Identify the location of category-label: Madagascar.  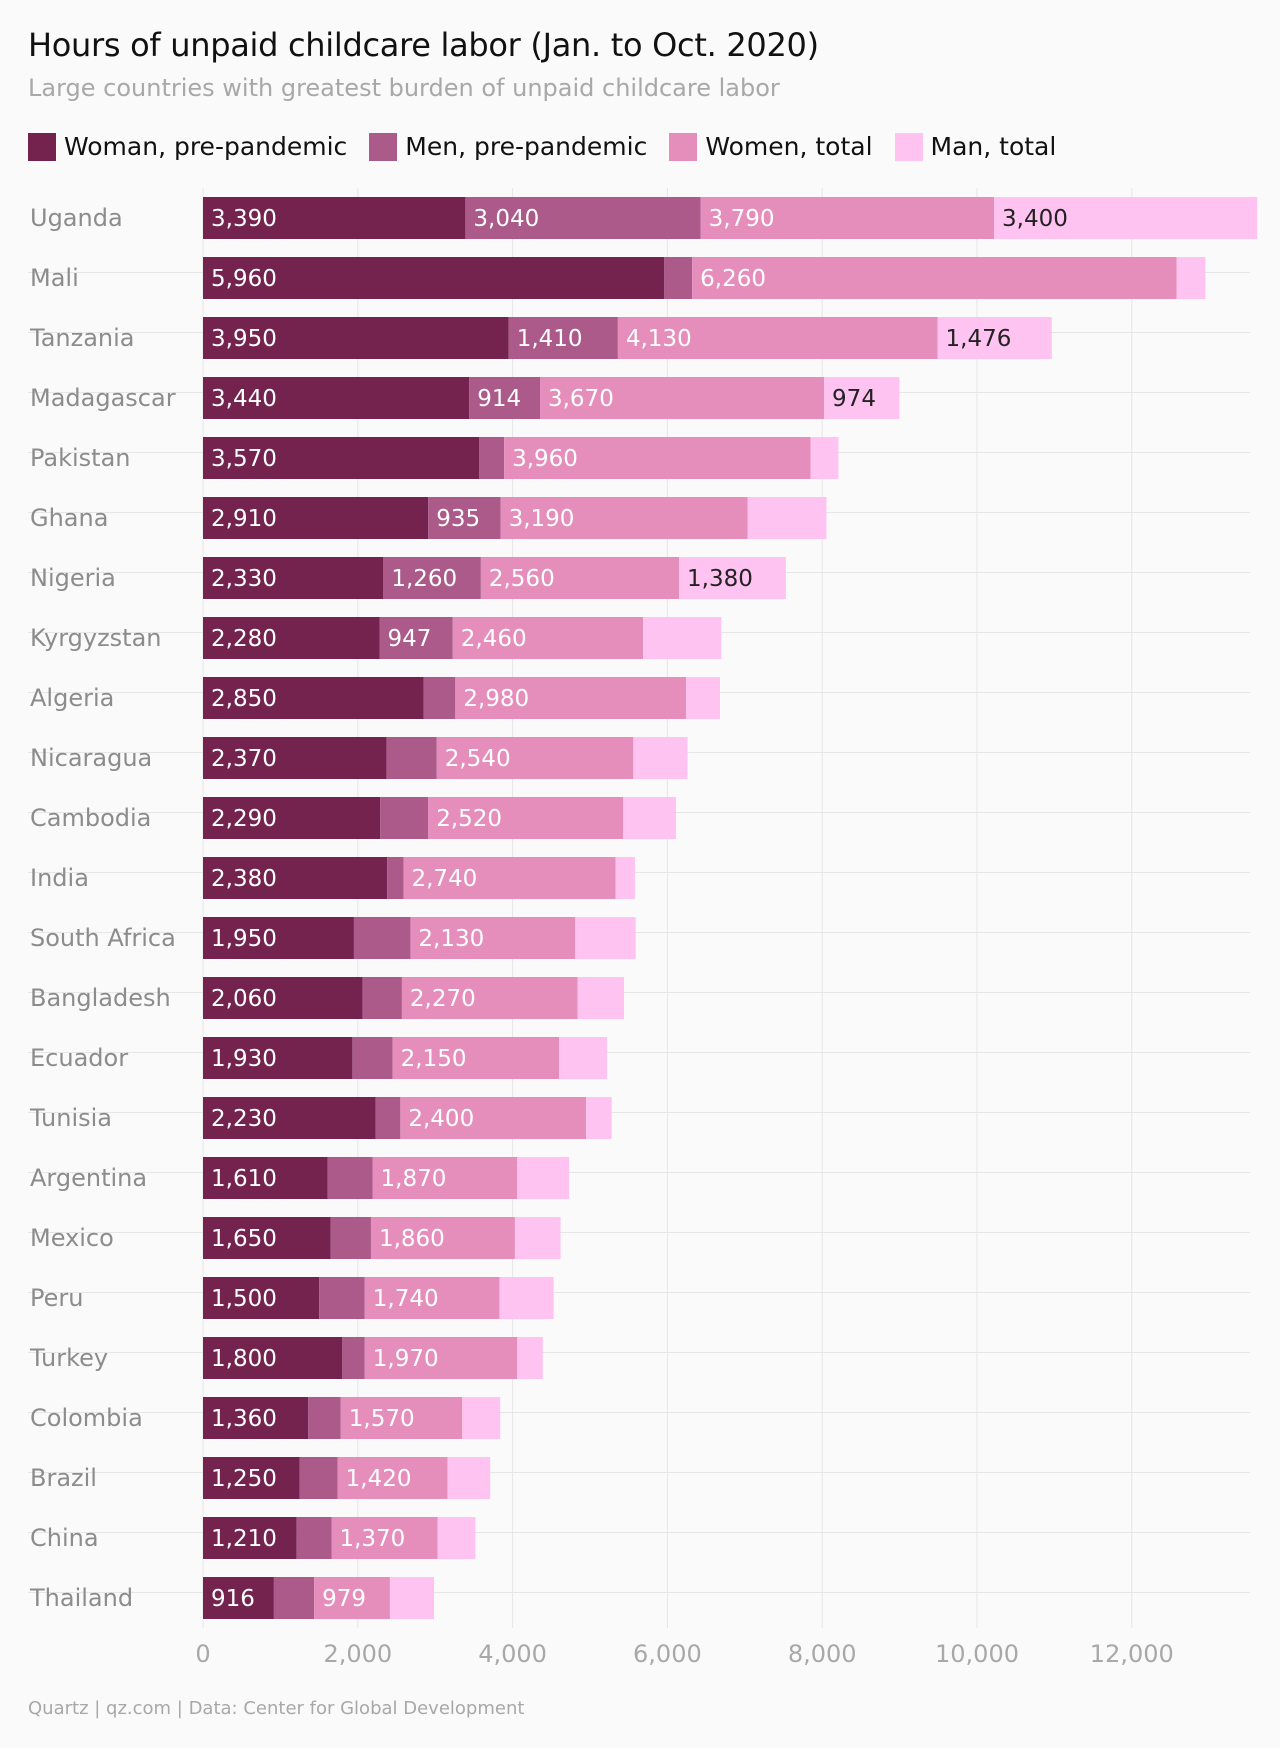
(103, 398).